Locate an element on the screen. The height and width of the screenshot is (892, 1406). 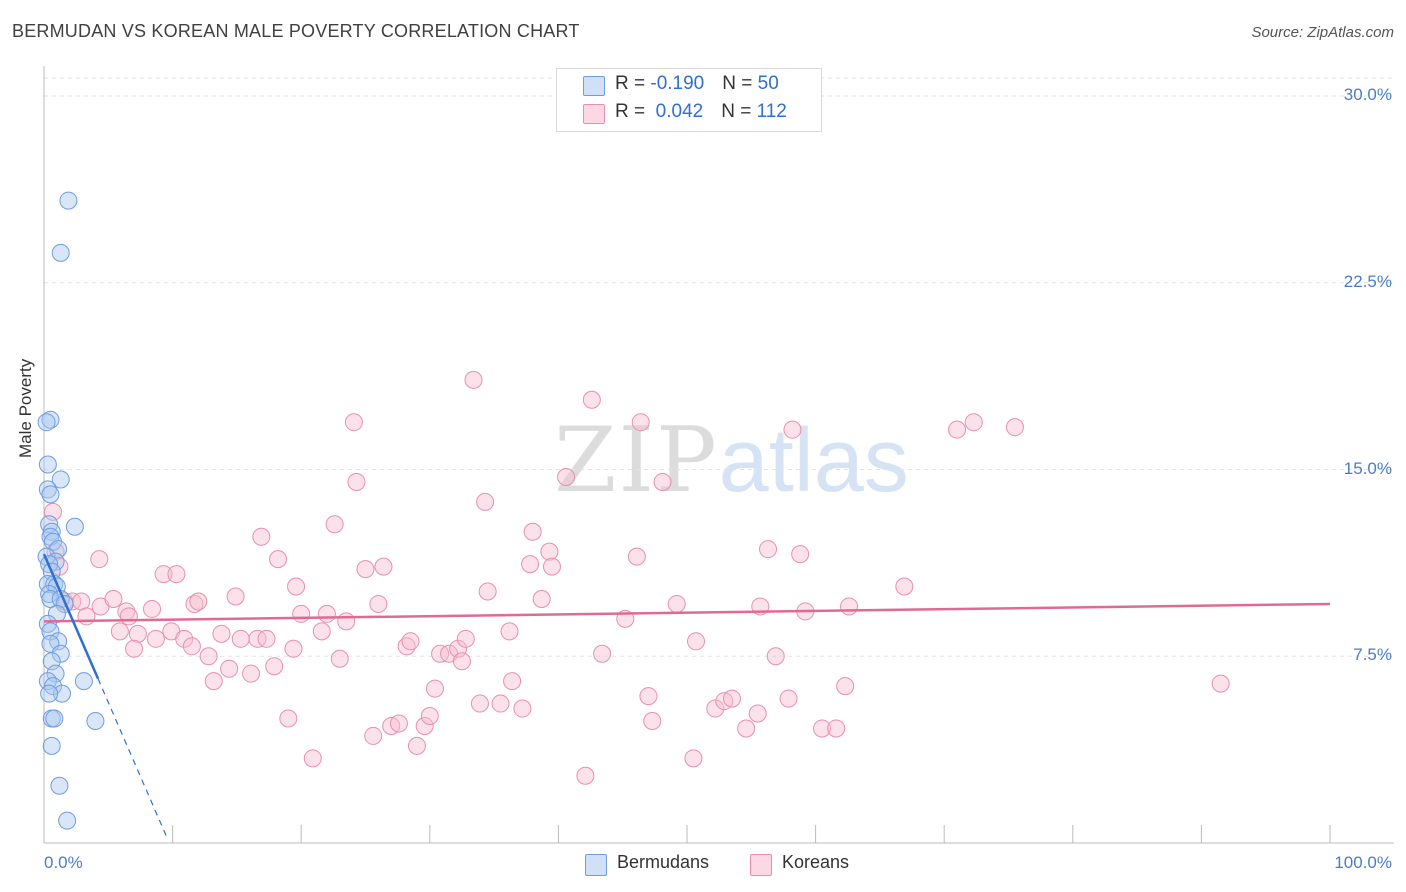
trend-line-bermudans is located at coordinates (71, 616).